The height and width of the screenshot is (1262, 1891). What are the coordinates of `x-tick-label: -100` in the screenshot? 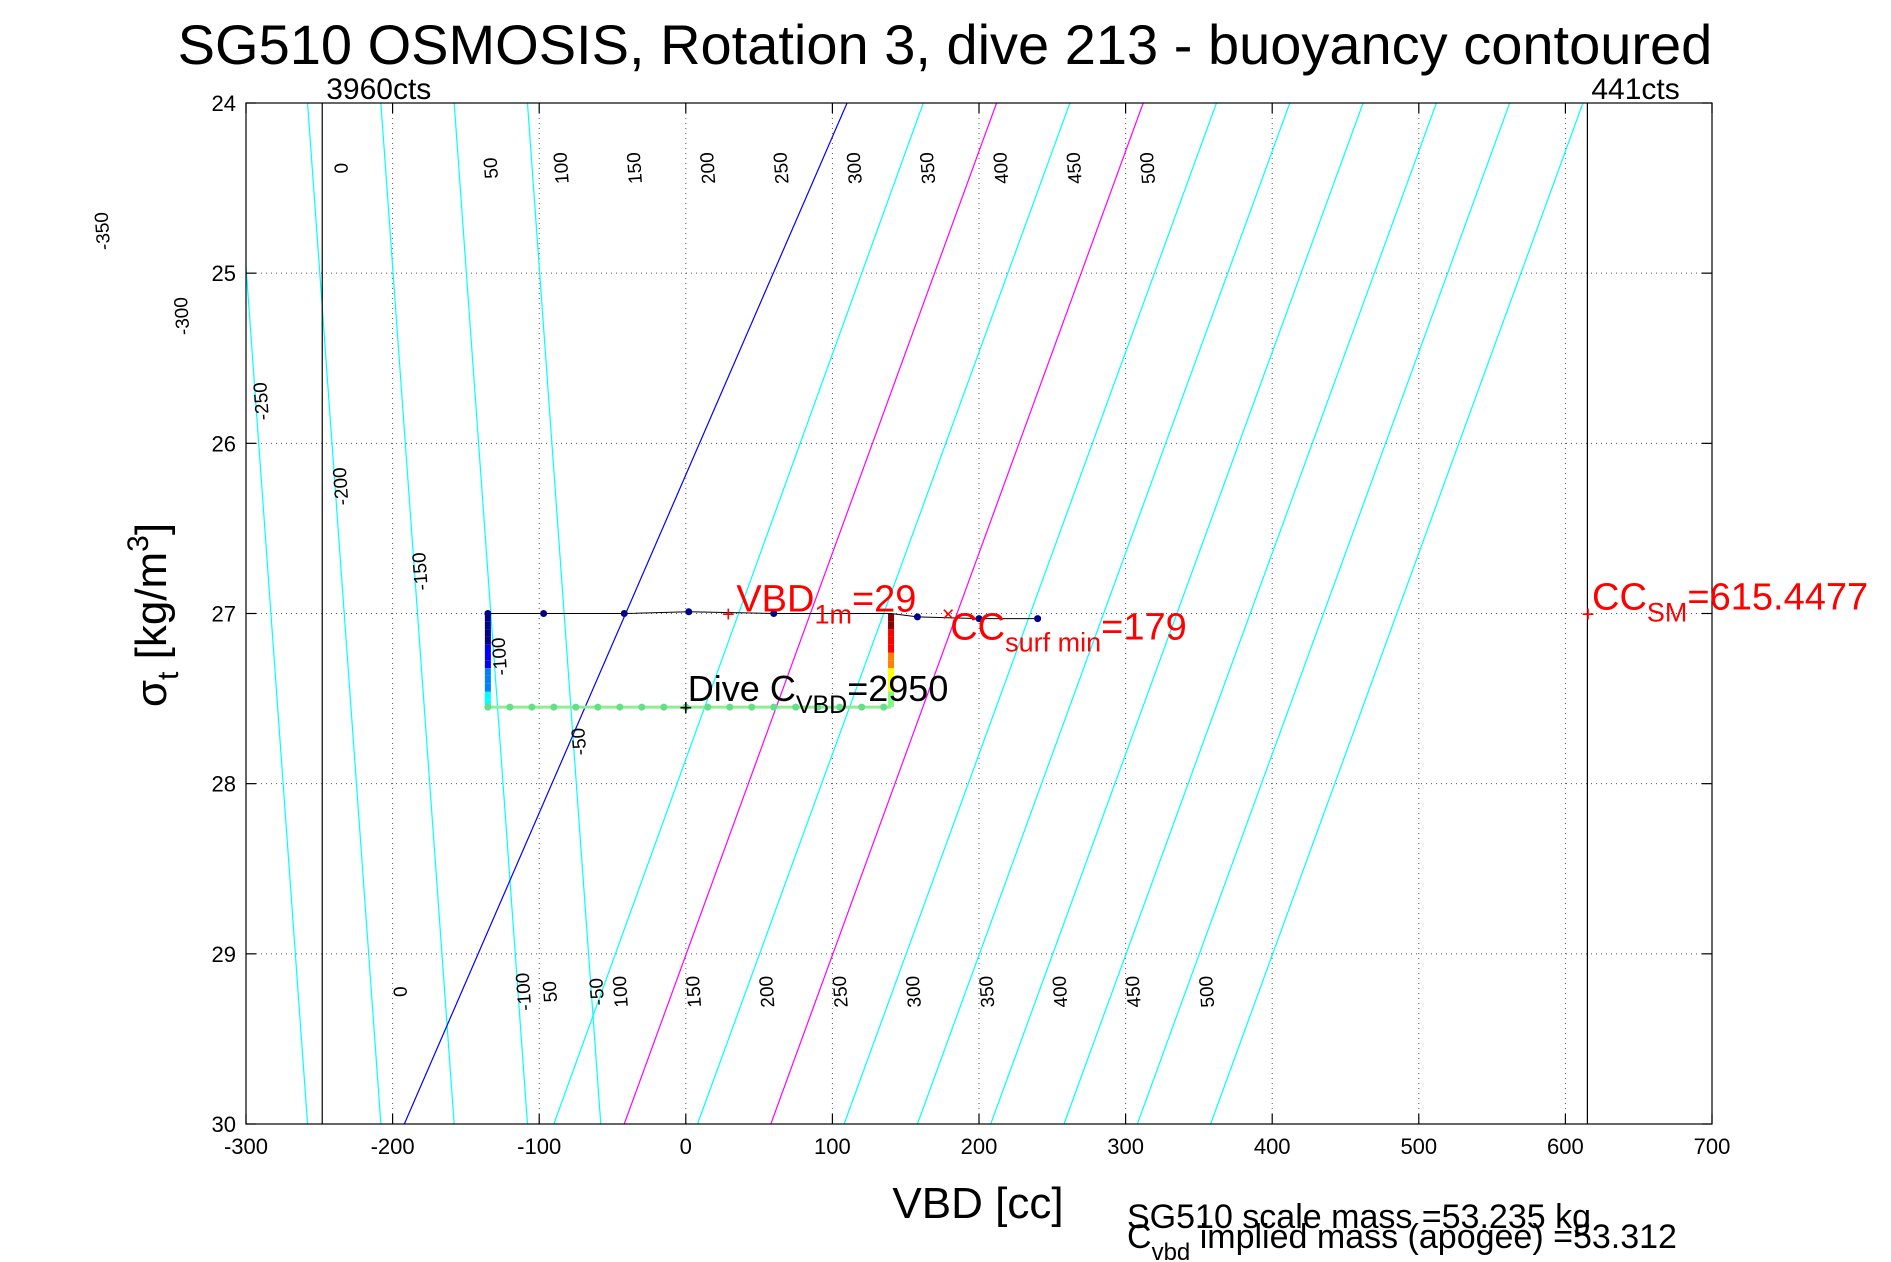 It's located at (539, 1146).